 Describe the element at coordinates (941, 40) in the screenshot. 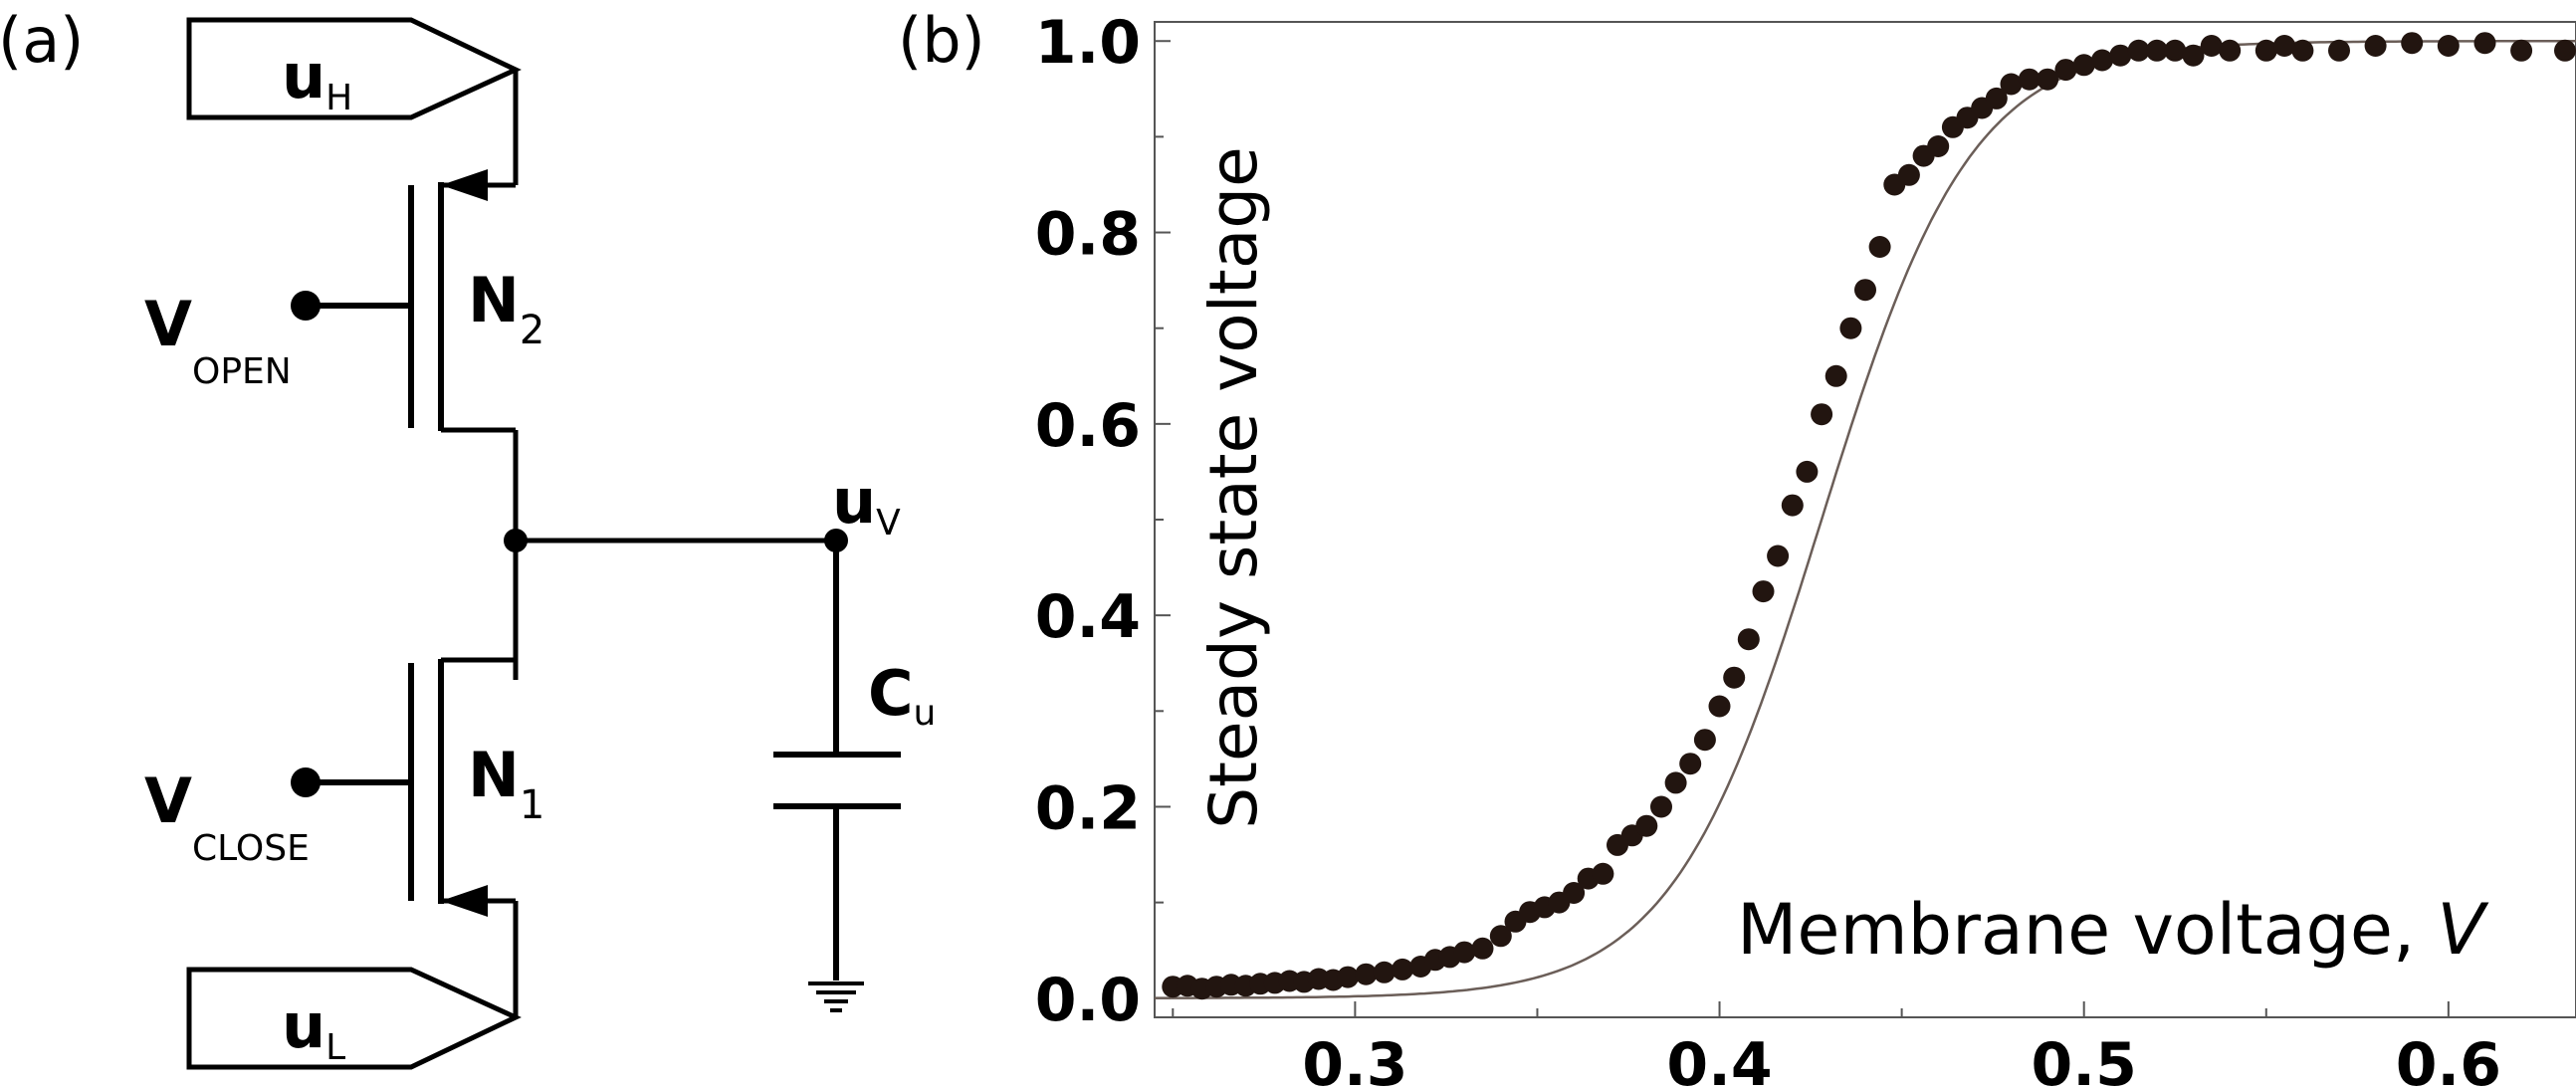

I see `panel-b-label: (b)` at that location.